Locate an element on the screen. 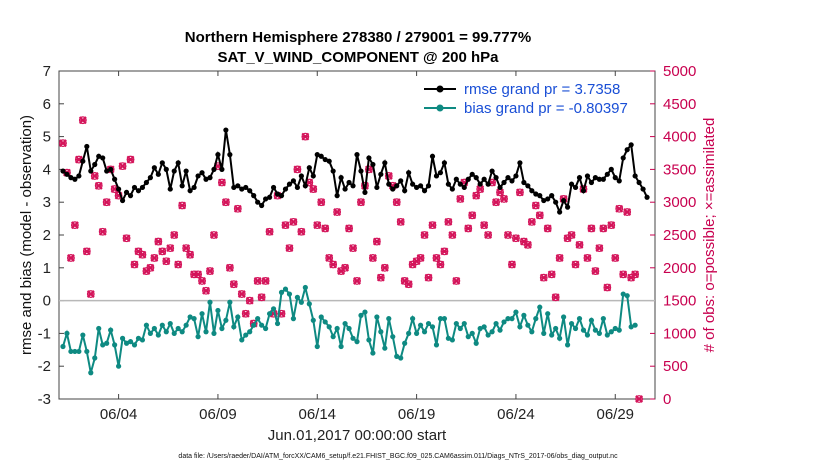  y-tick-label: 2 is located at coordinates (47, 235).